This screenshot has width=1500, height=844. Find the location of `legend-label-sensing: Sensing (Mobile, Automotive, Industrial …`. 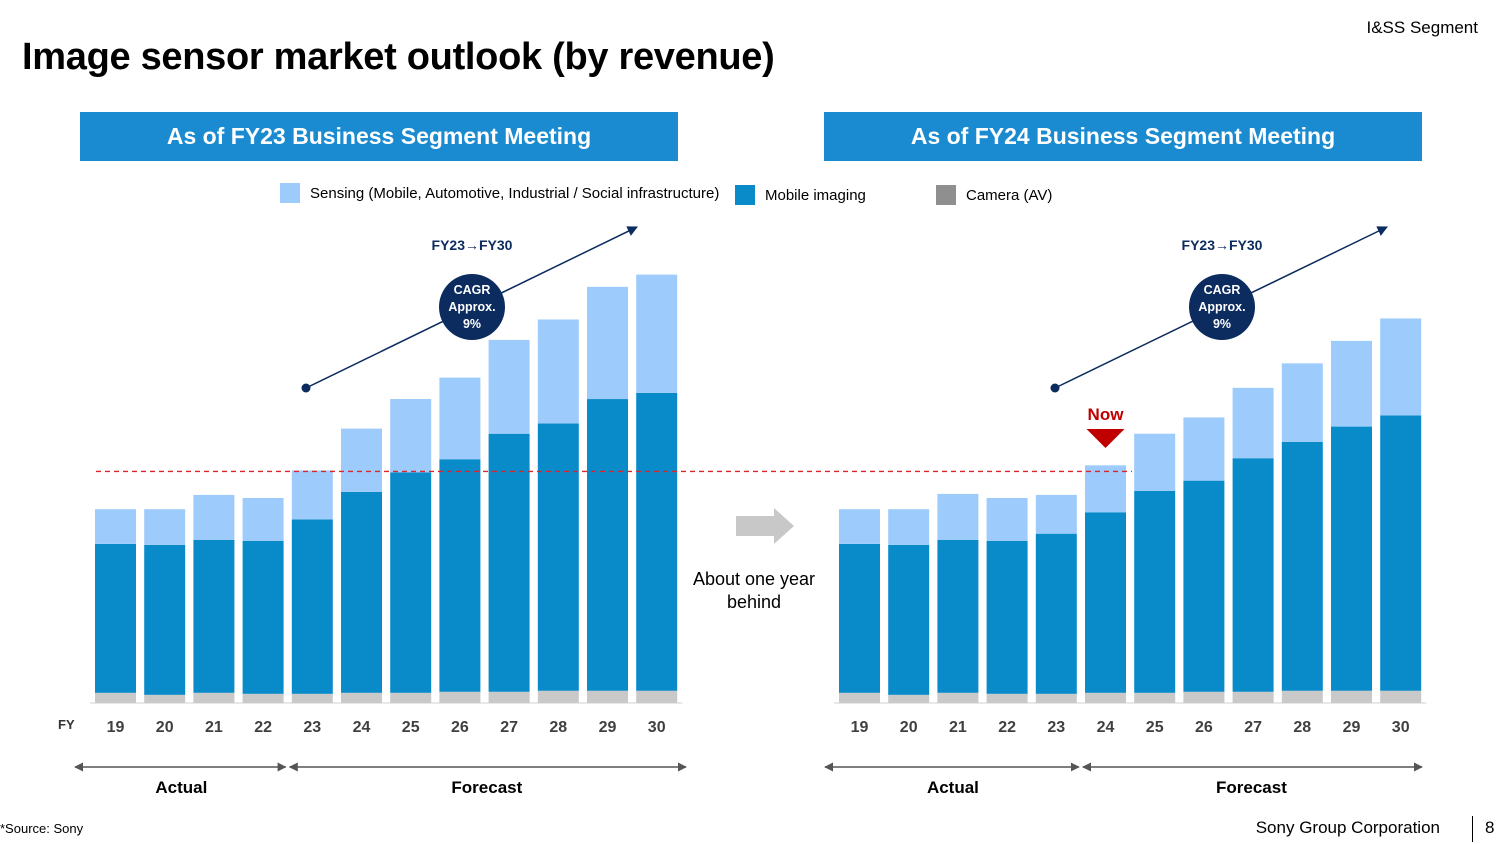

legend-label-sensing: Sensing (Mobile, Automotive, Industrial … is located at coordinates (515, 193).